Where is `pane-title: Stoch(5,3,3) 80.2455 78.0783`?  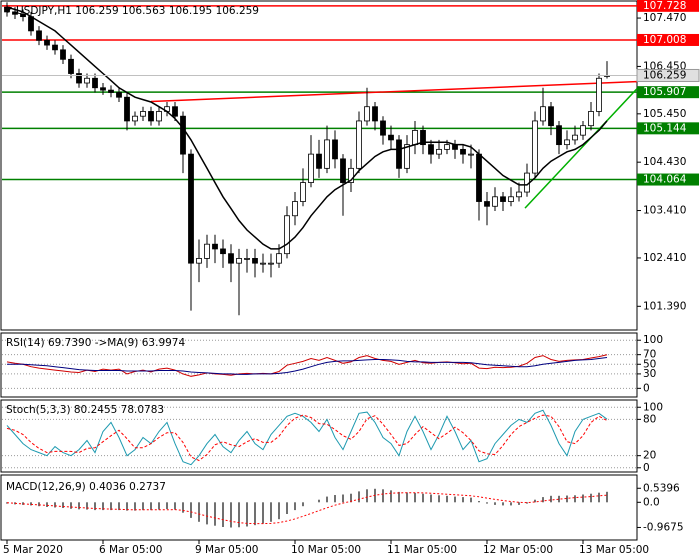 pane-title: Stoch(5,3,3) 80.2455 78.0783 is located at coordinates (85, 410).